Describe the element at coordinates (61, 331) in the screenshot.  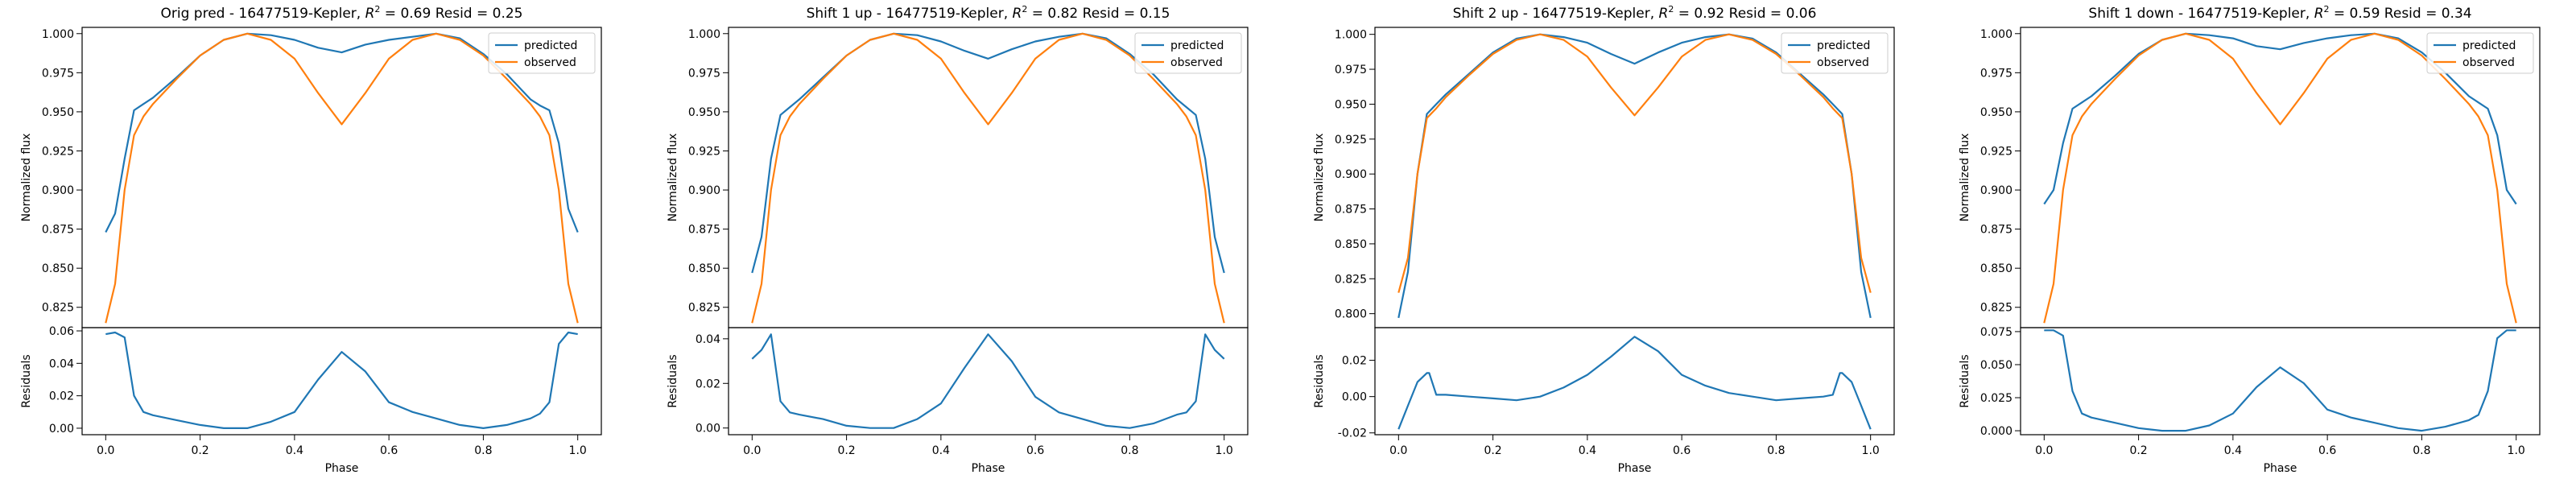
I see `residual-y-tick-label: 0.06` at that location.